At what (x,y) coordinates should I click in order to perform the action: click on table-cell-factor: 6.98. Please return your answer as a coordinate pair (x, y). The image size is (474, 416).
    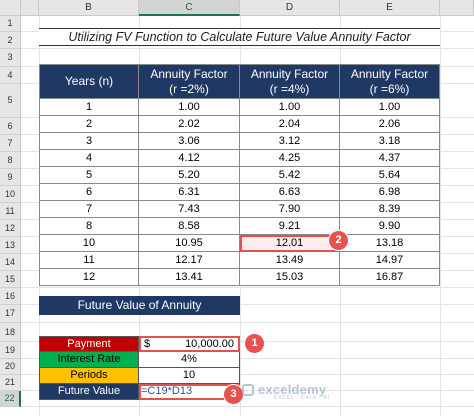
    Looking at the image, I should click on (390, 192).